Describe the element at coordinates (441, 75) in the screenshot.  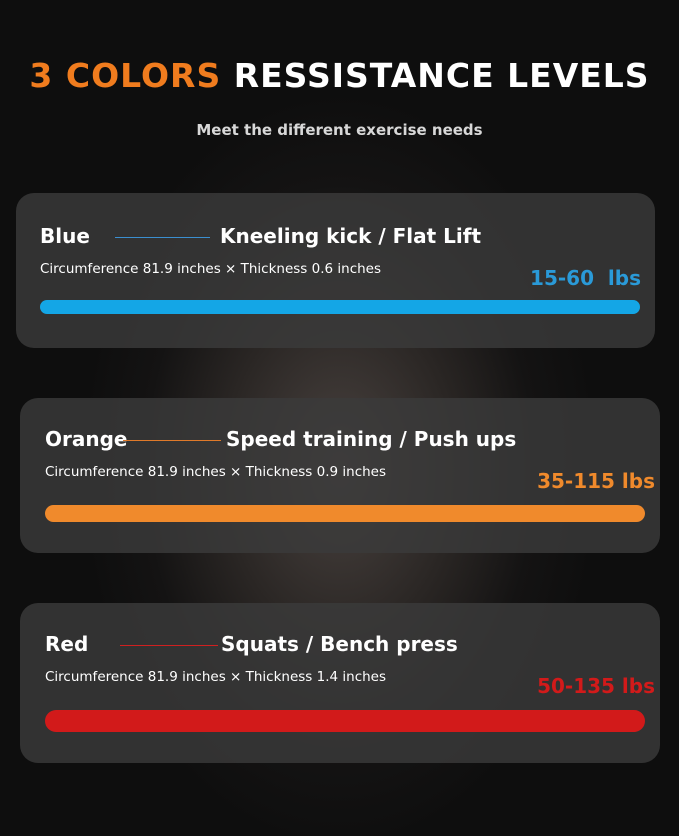
I see `title-rest: RESSISTANCE LEVELS` at that location.